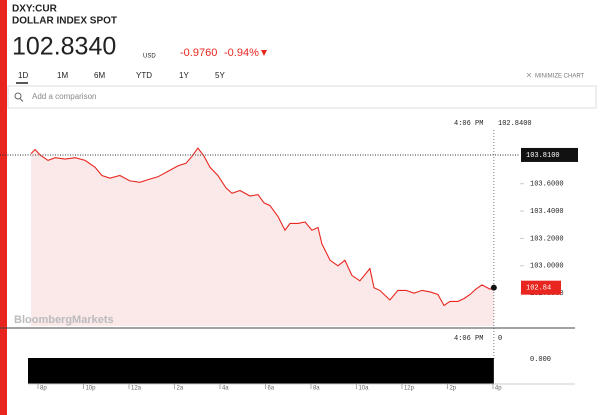 This screenshot has height=415, width=600. Describe the element at coordinates (43, 389) in the screenshot. I see `x-tick-label: 8p` at that location.